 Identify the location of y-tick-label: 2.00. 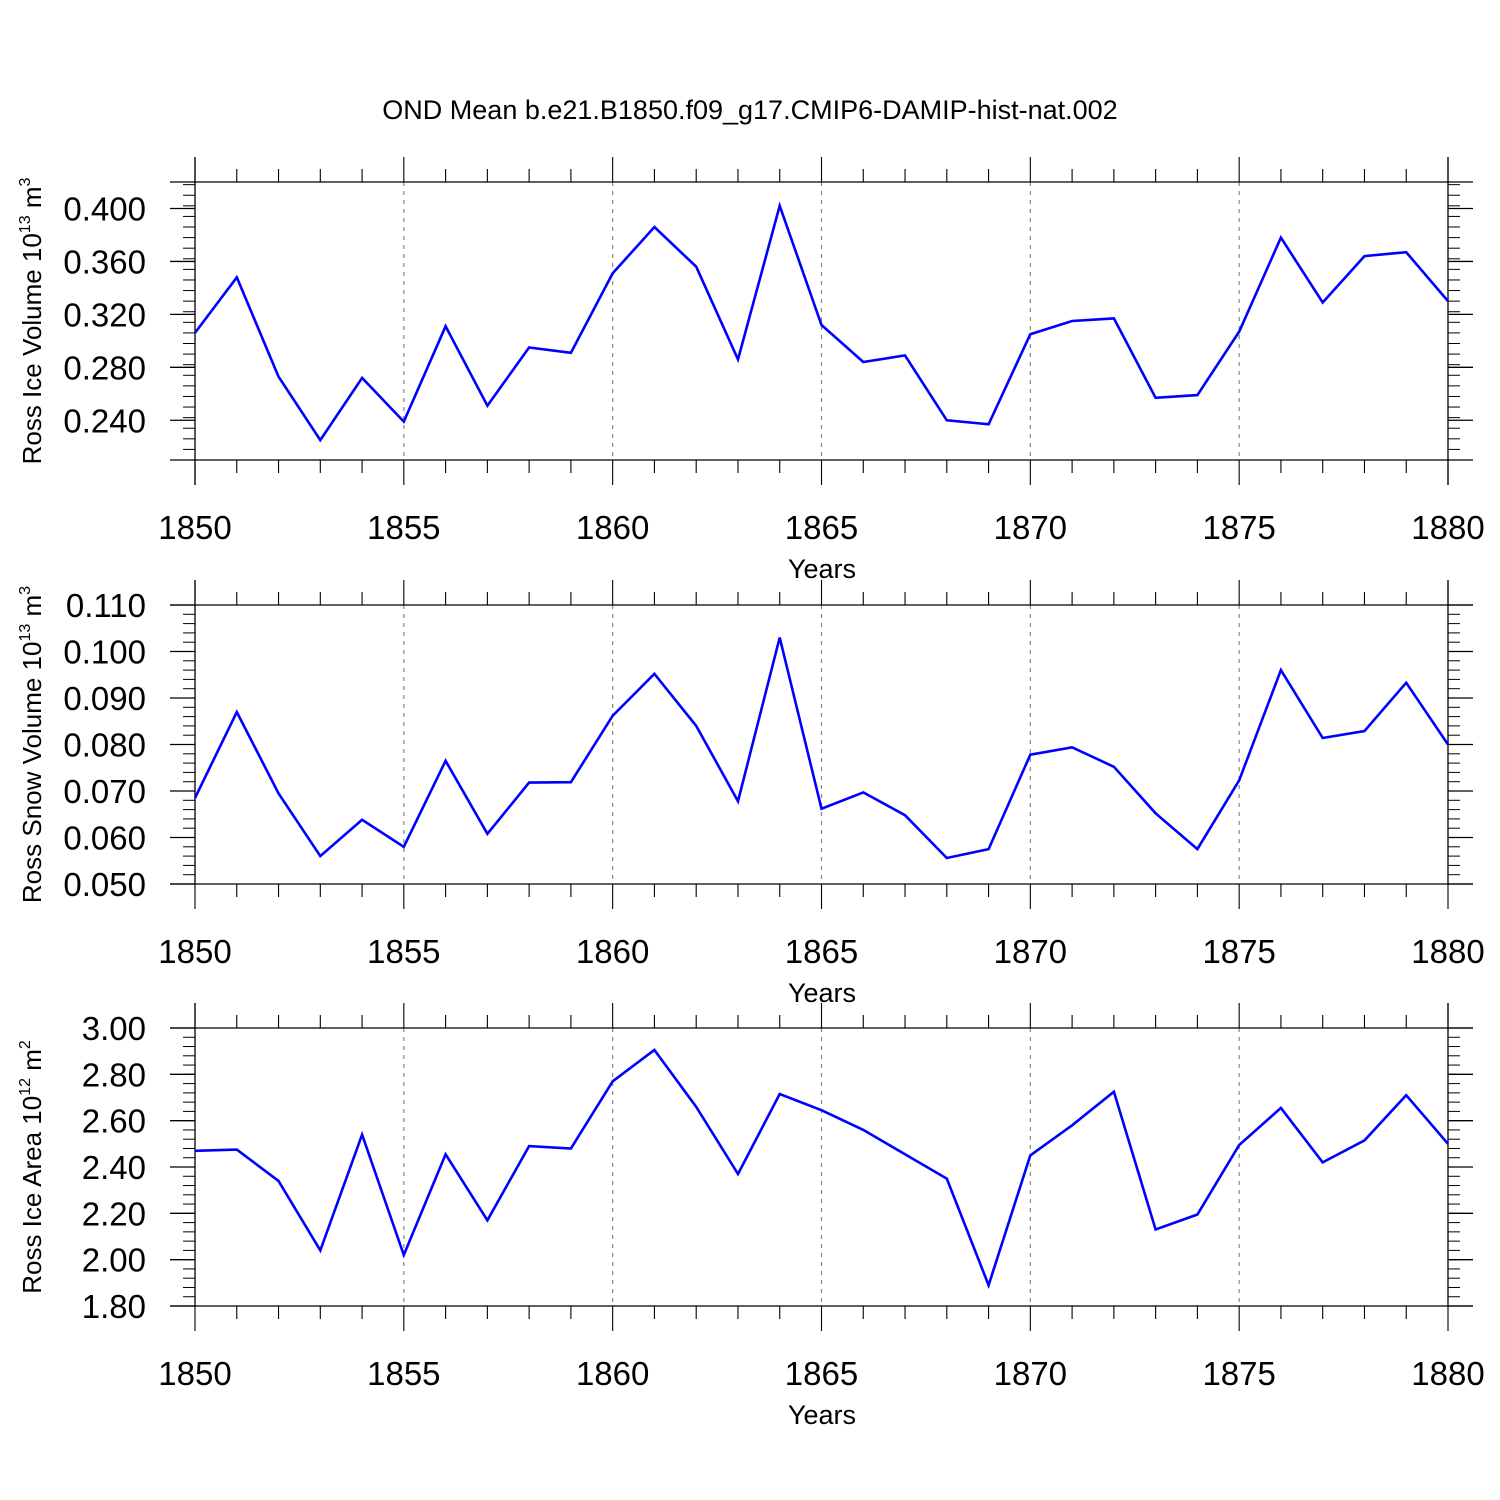
(114, 1260).